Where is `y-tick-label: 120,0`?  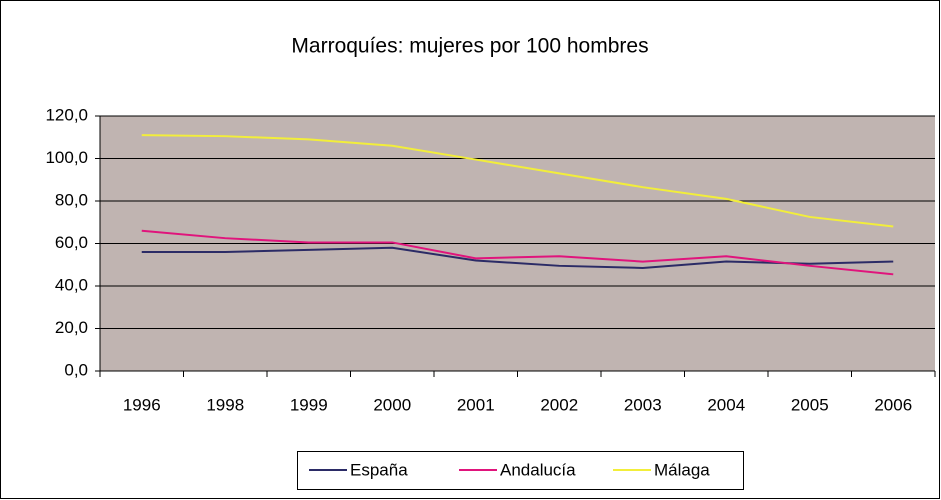 y-tick-label: 120,0 is located at coordinates (66, 114).